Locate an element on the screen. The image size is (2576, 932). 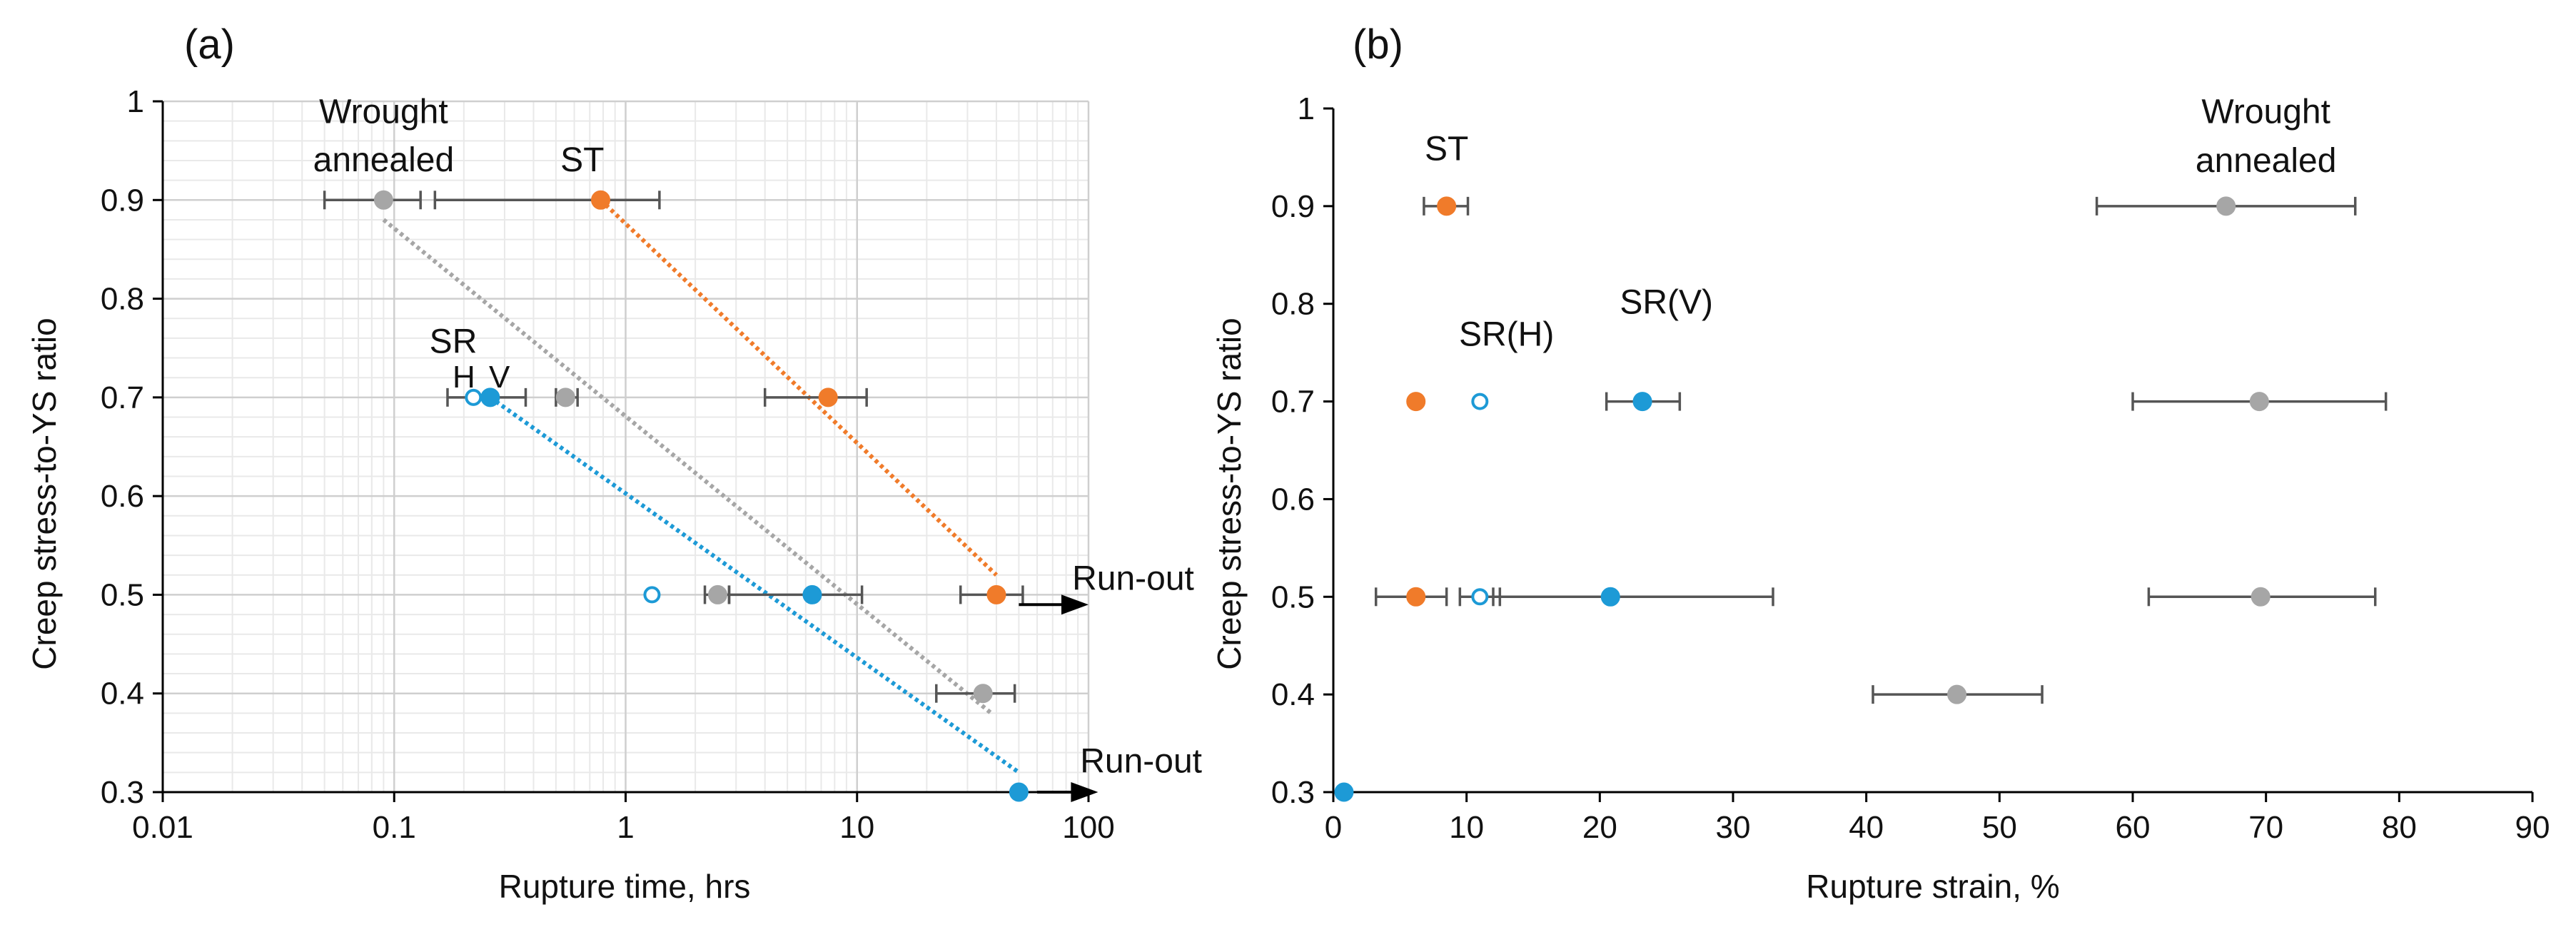
b-x-tick-label: 0 is located at coordinates (1333, 827).